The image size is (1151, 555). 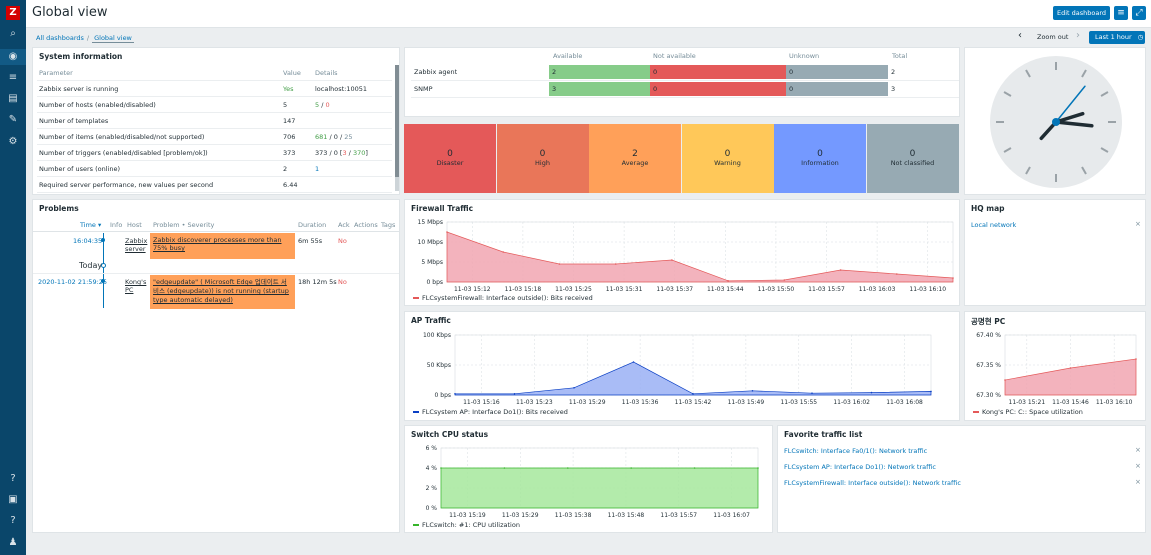 I want to click on time-period-button: Last 1 hour ◷, so click(x=1117, y=37).